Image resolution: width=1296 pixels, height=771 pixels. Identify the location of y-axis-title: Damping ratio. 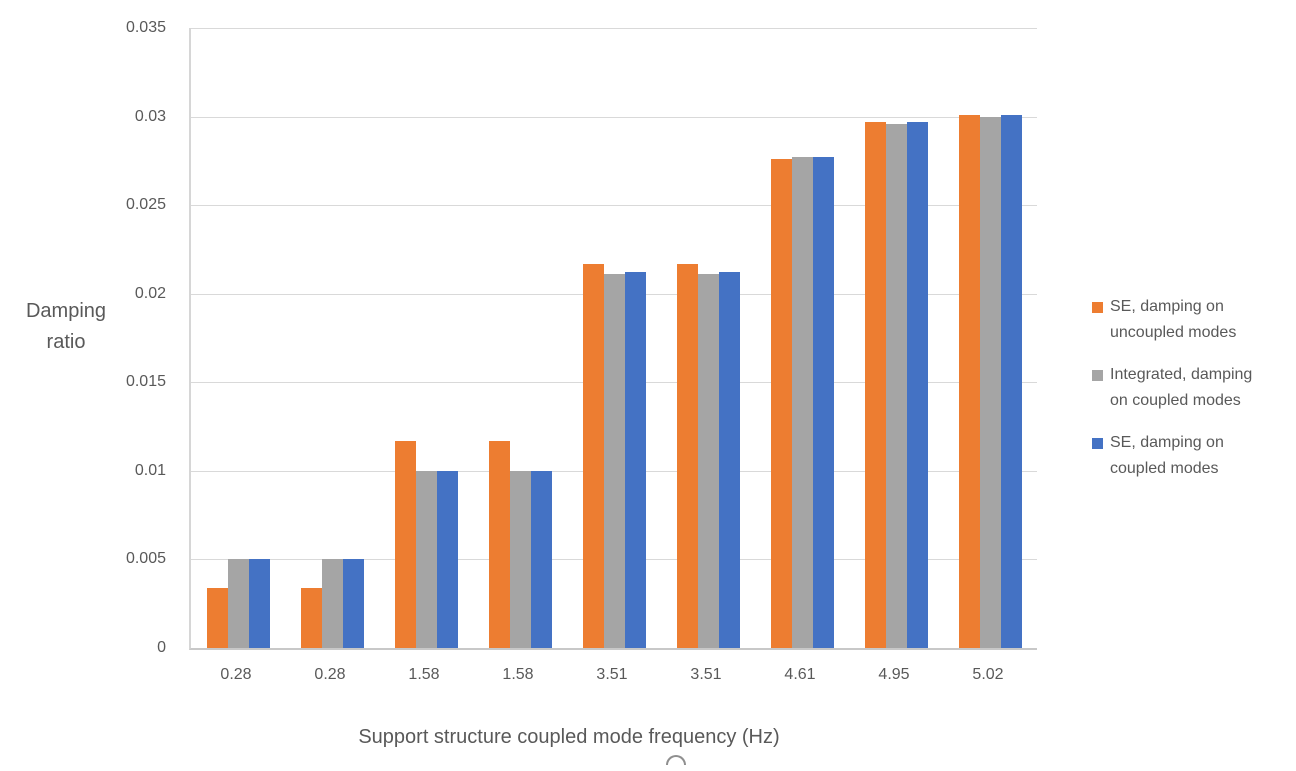
(66, 326).